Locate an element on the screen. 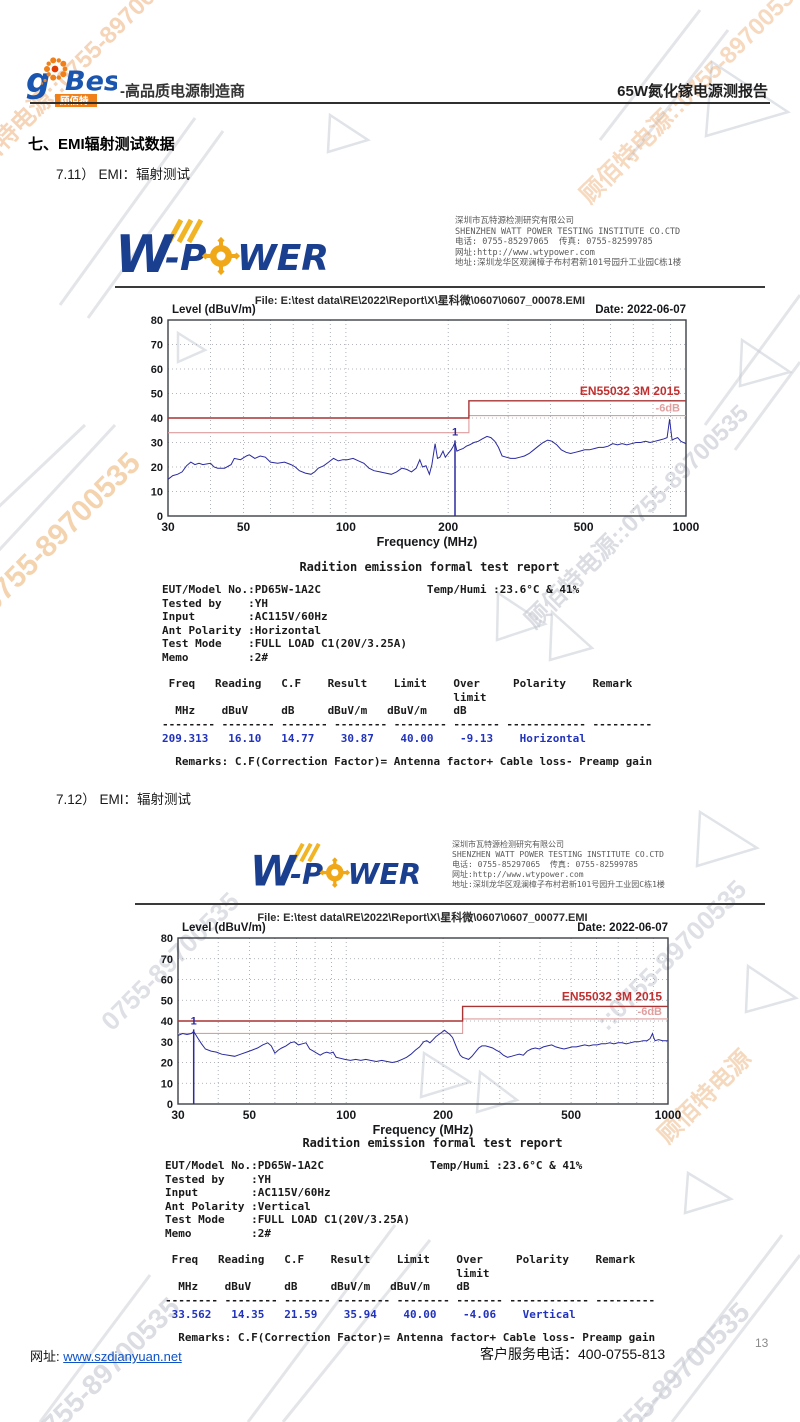  gobest-logo: g Best 顾佰特 is located at coordinates (79, 86).